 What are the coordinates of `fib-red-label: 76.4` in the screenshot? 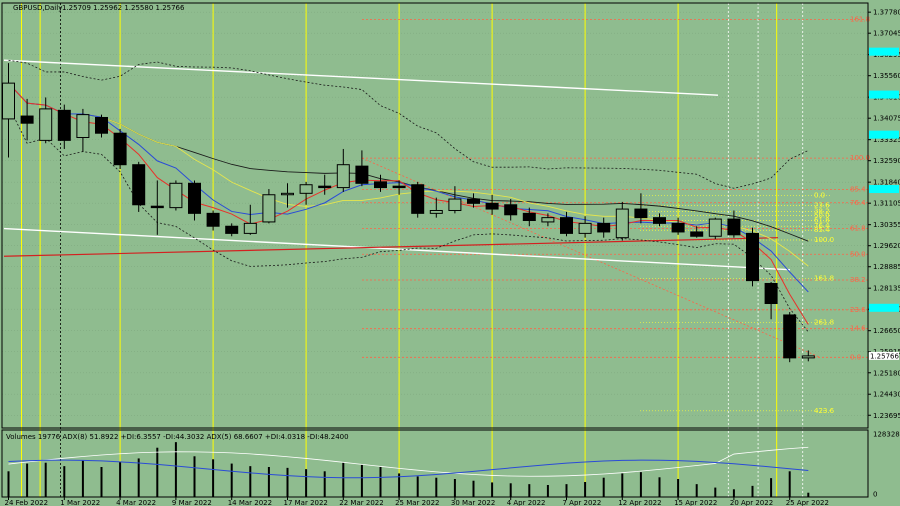 It's located at (858, 203).